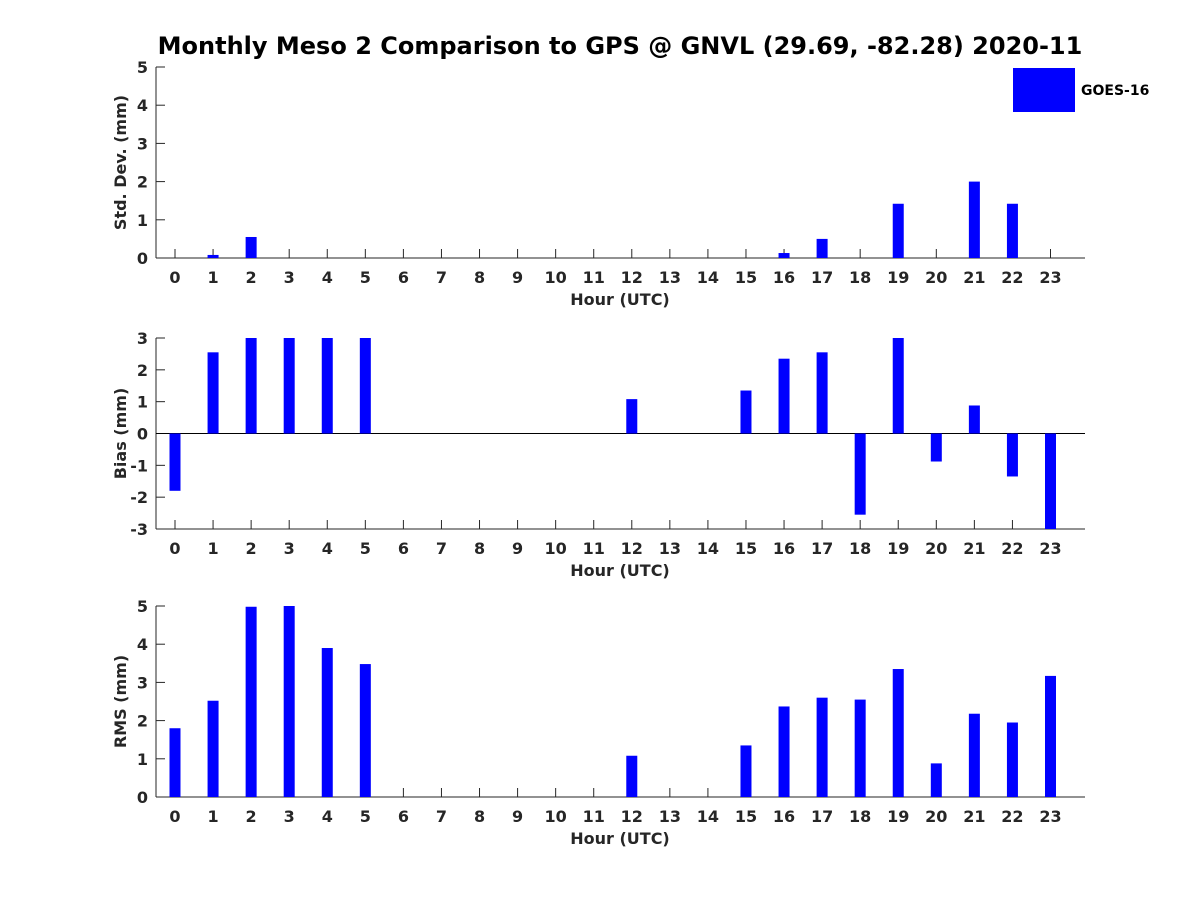 The height and width of the screenshot is (900, 1200). Describe the element at coordinates (139, 529) in the screenshot. I see `y-tick-label: -3` at that location.